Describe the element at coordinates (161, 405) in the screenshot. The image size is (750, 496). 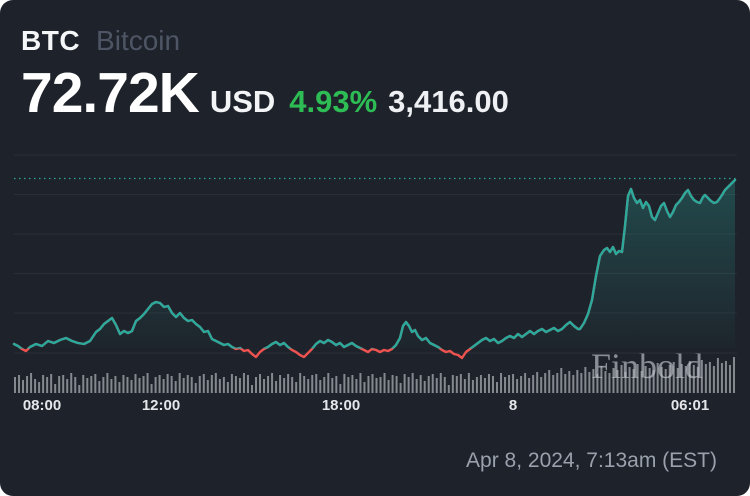
I see `x-axis-label: 12:00` at that location.